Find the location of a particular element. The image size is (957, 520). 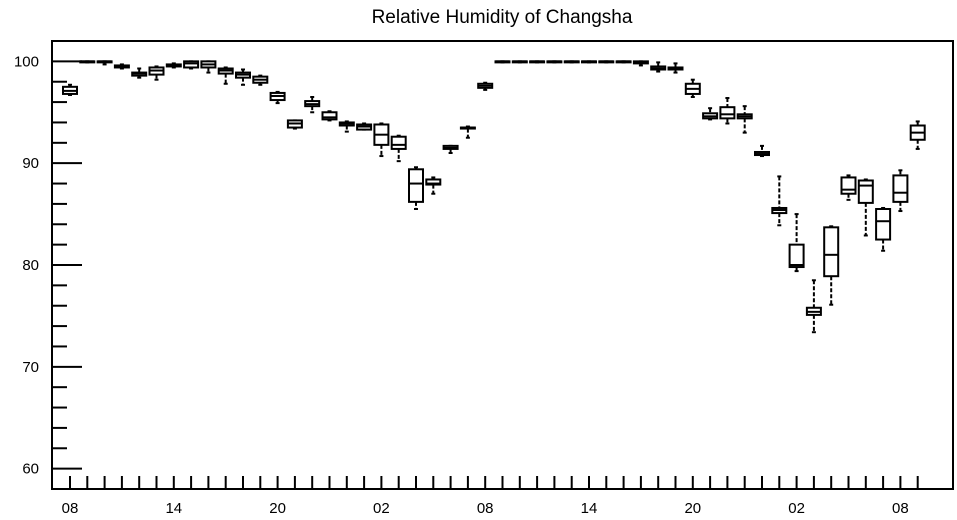

x-axis: 08 14 20 02 08 14 20 02 08 is located at coordinates (490, 496).